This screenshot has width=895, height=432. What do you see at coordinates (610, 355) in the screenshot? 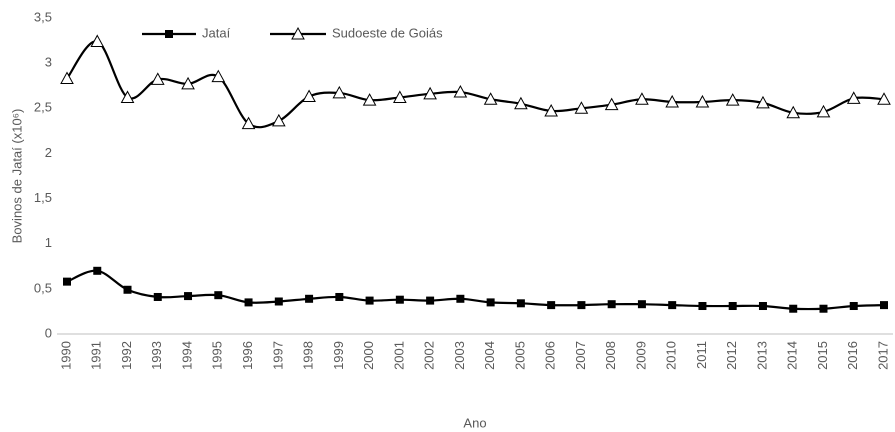
I see `x-tick-label: 2008` at bounding box center [610, 355].